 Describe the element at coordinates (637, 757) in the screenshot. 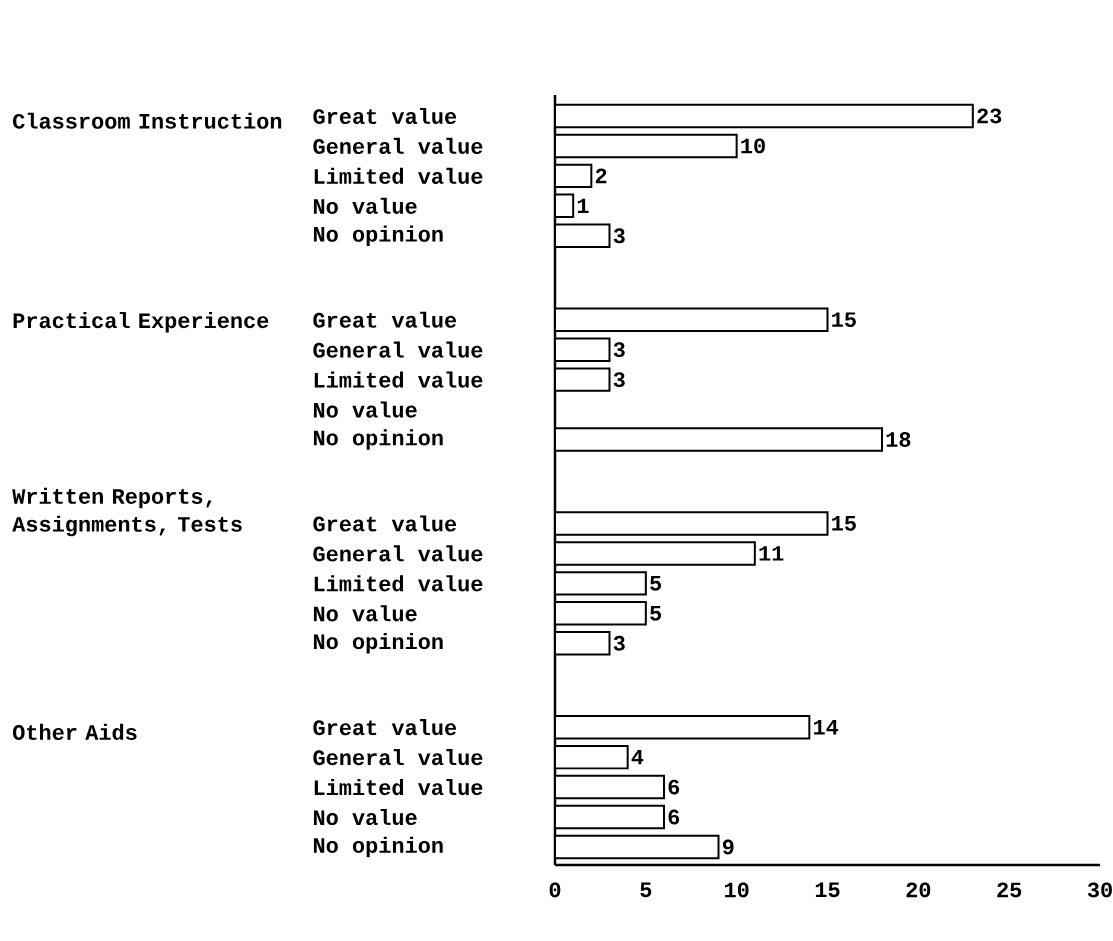

I see `data-label: 4` at that location.